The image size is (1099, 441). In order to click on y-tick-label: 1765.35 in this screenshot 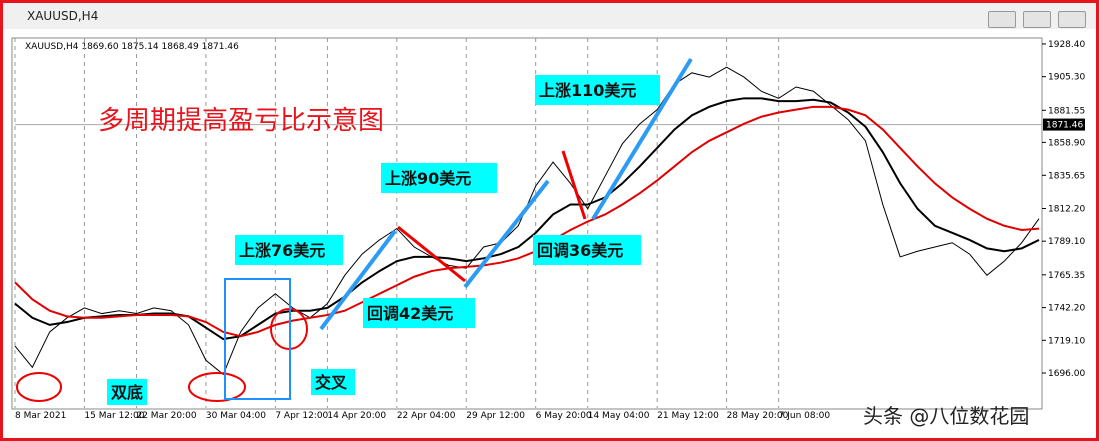, I will do `click(1066, 276)`.